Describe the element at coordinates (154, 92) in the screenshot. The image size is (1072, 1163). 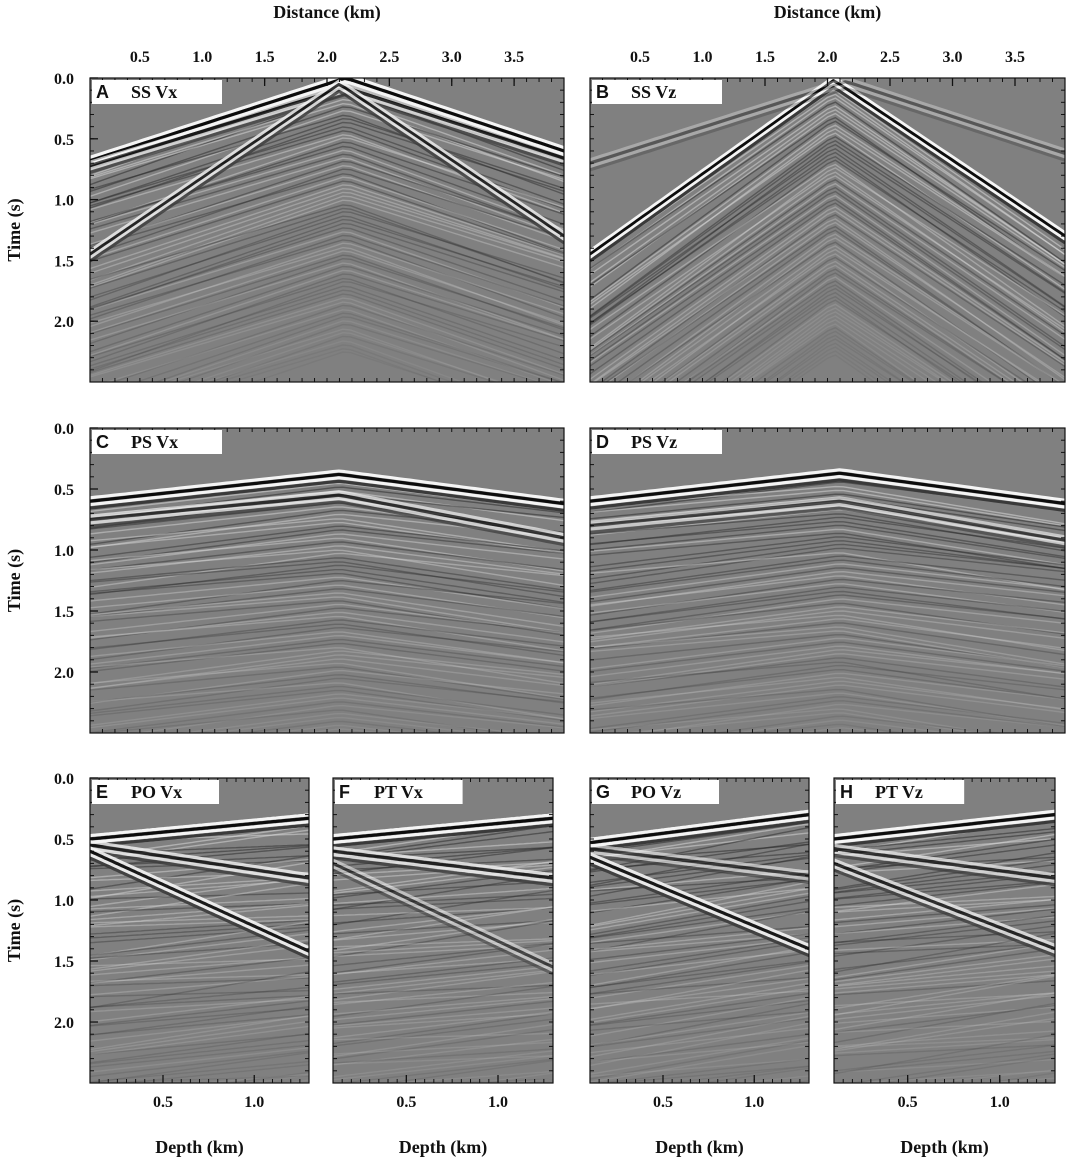
I see `panel-title: SS Vx` at that location.